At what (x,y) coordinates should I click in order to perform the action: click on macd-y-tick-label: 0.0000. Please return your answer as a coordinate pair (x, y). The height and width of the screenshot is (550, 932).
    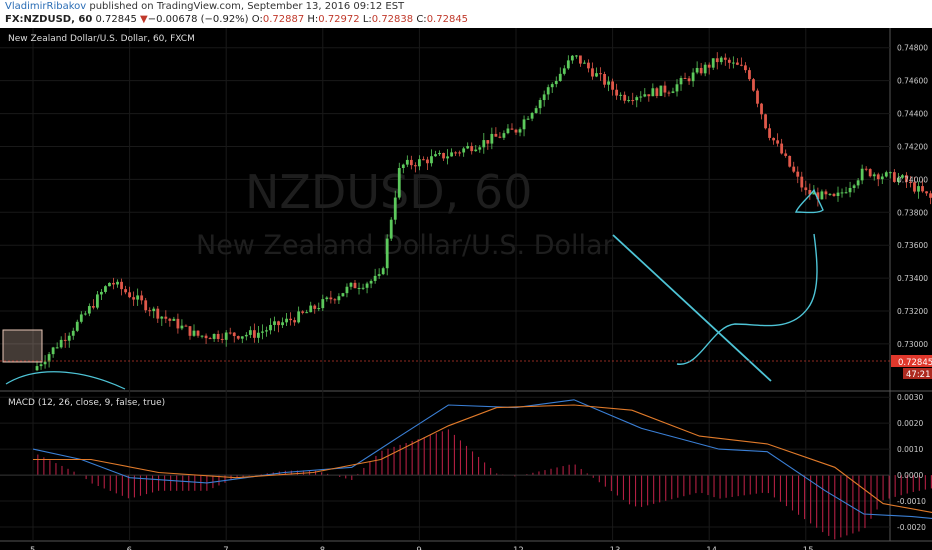
    Looking at the image, I should click on (910, 475).